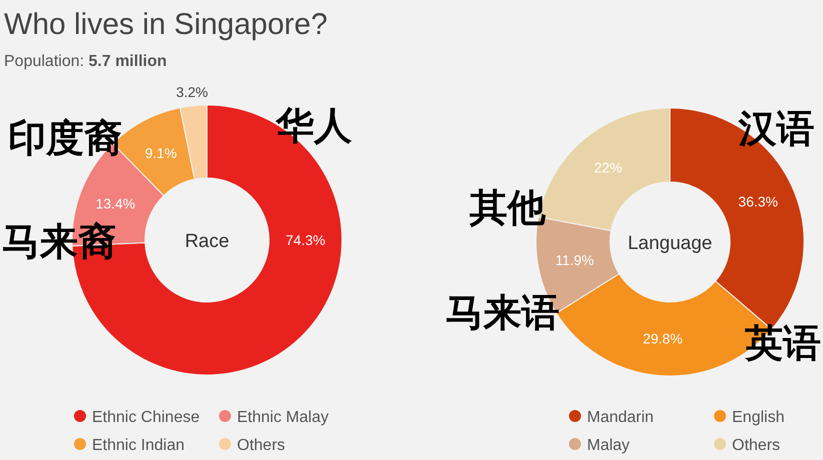 This screenshot has height=460, width=823. Describe the element at coordinates (166, 24) in the screenshot. I see `title: Who lives in Singapore?` at that location.